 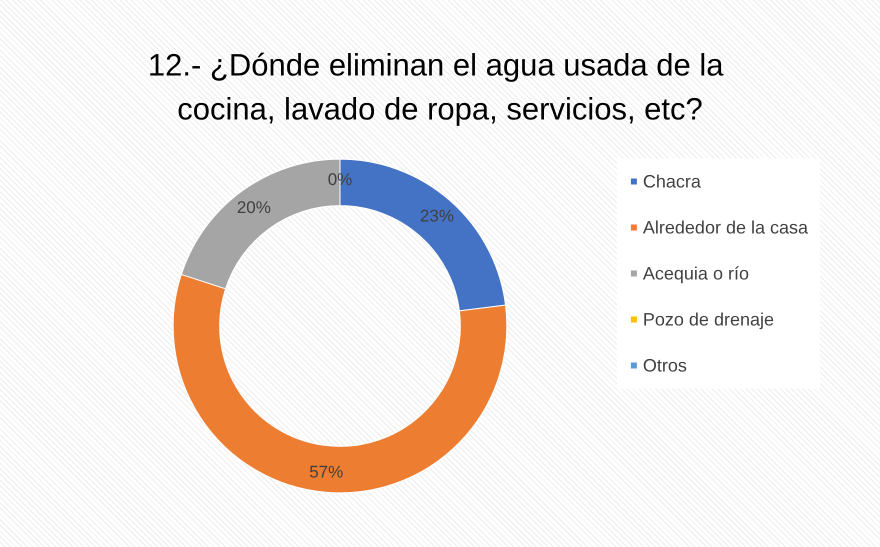 I want to click on legend-label: Chacra, so click(x=672, y=182).